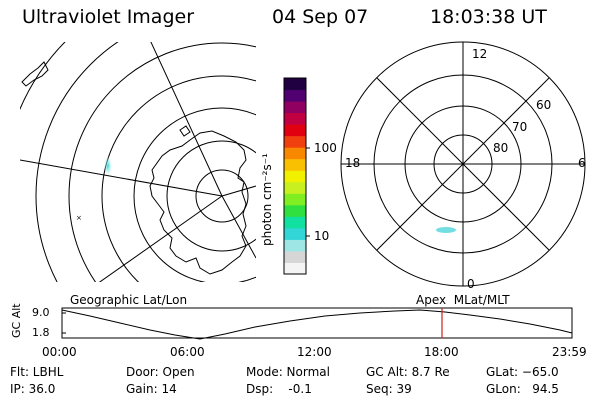  Describe the element at coordinates (108, 166) in the screenshot. I see `aurora-spot-geo` at that location.